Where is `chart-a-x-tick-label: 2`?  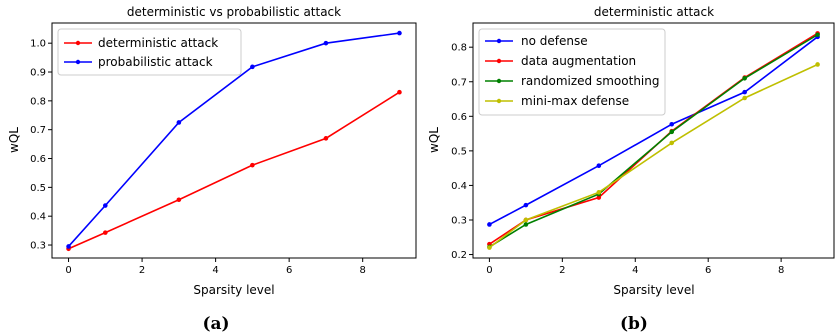
chart-a-x-tick-label: 2 is located at coordinates (142, 270).